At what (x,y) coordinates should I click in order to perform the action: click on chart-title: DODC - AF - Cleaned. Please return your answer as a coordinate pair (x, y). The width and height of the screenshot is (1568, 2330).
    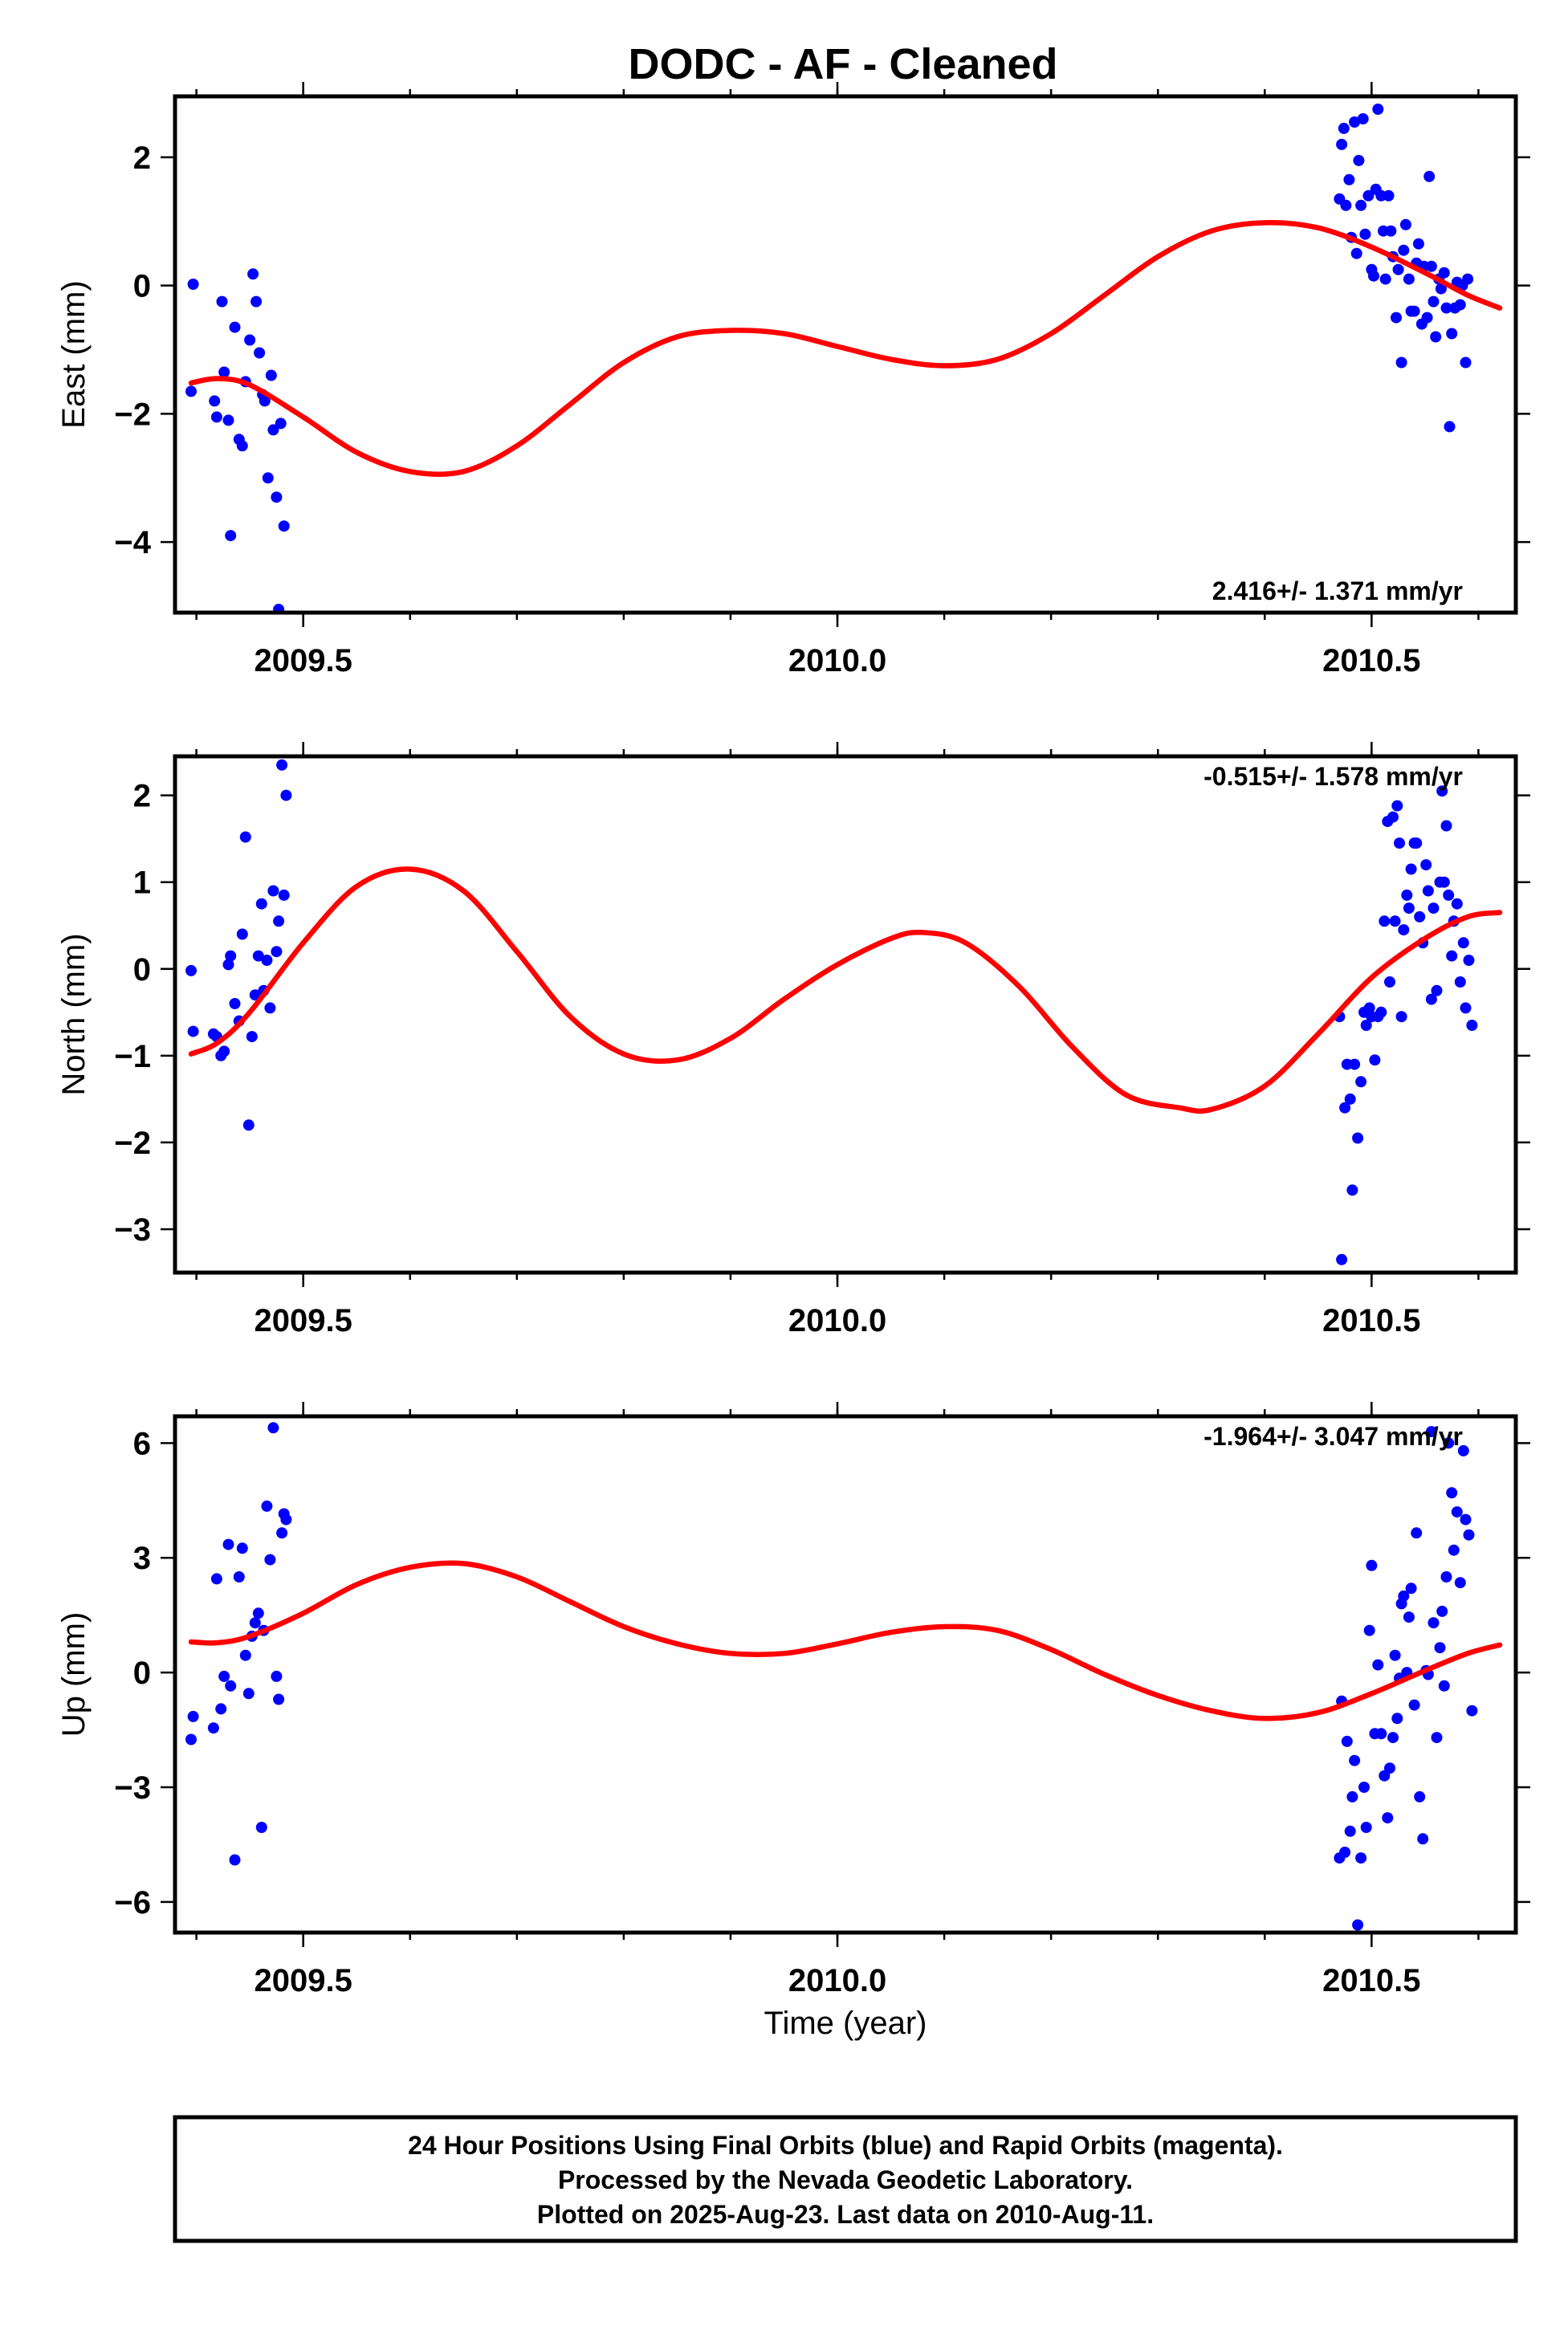
    Looking at the image, I should click on (842, 64).